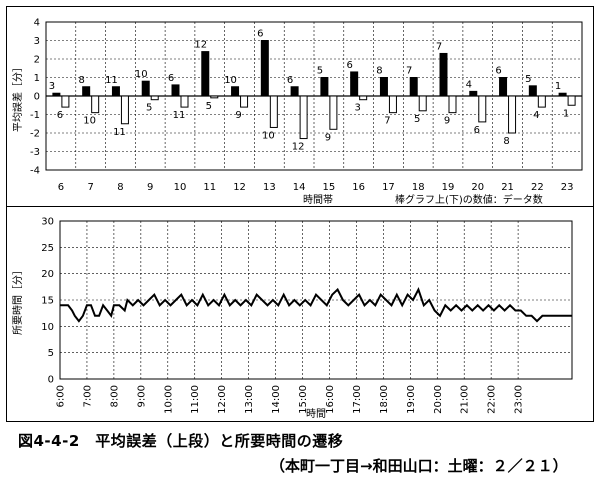 This screenshot has height=485, width=600. I want to click on top-ytick-label: 1, so click(37, 78).